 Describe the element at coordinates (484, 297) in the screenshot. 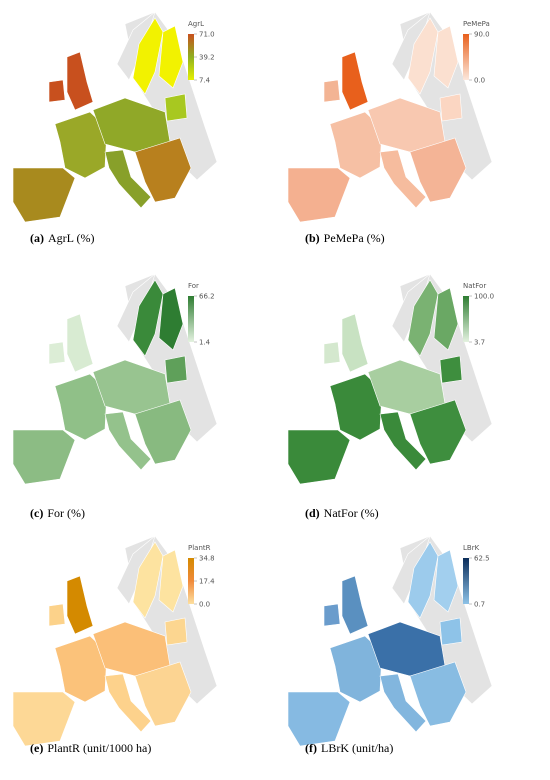

I see `legend-tick-label: 100.0` at that location.